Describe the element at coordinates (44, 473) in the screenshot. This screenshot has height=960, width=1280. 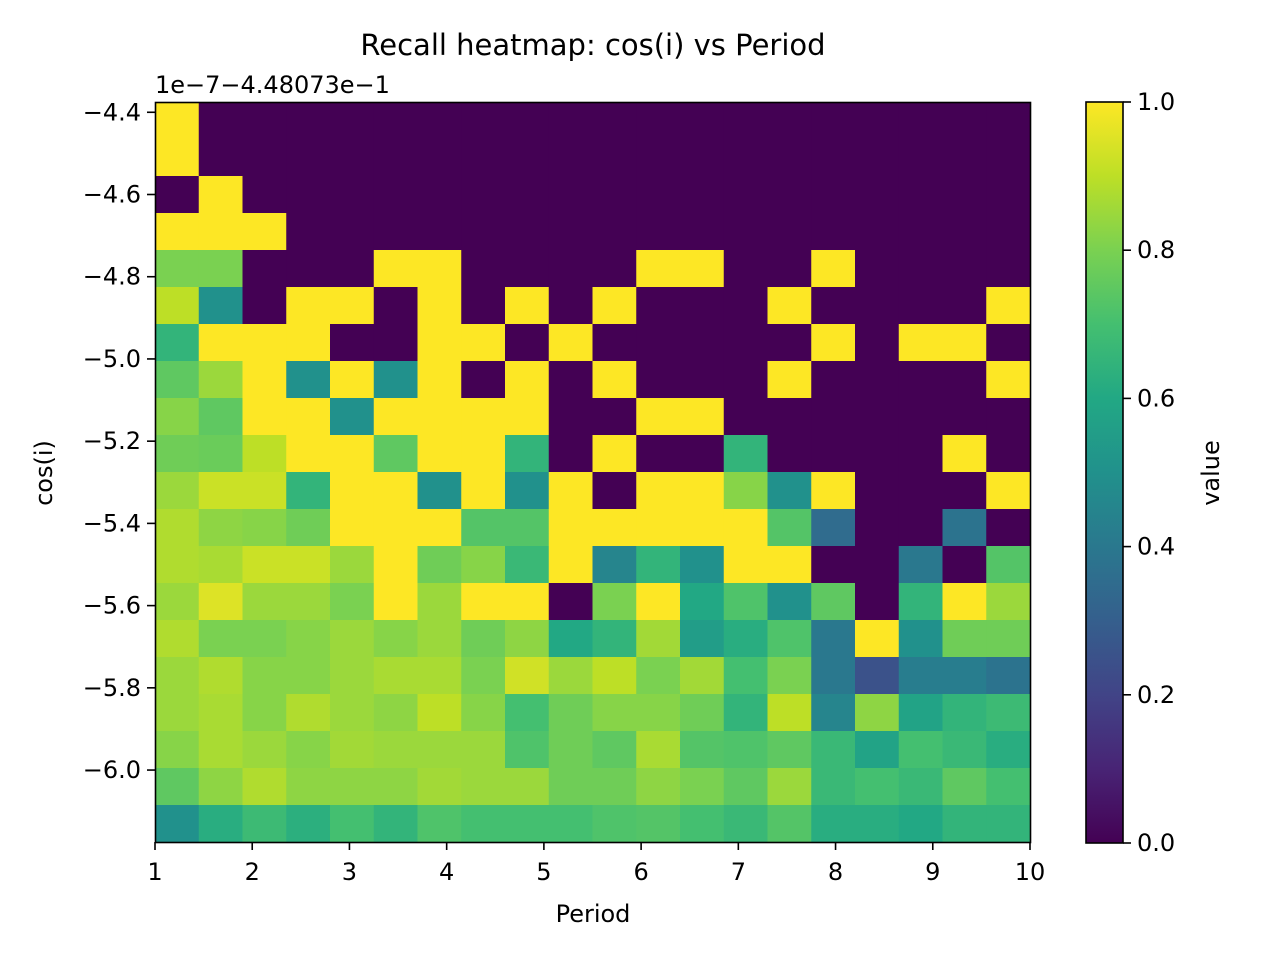
I see `y-axis-label: cos(i)` at that location.